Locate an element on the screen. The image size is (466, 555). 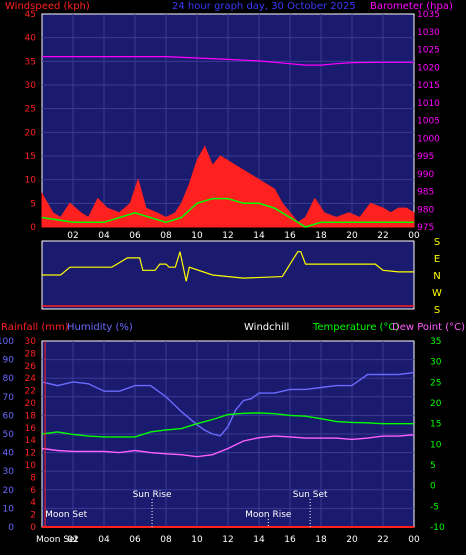
rainfall-y-tick-label: 30 is located at coordinates (31, 342).